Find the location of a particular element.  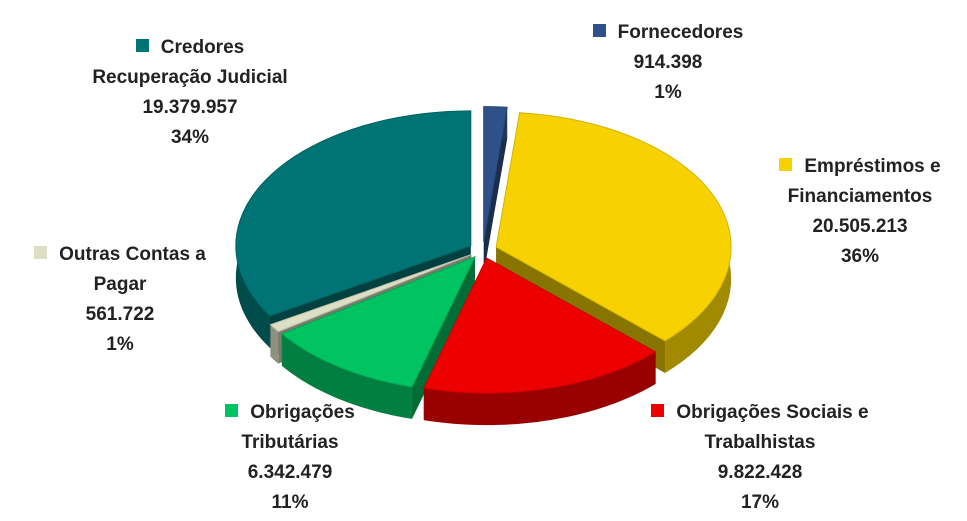

value-label: 6.342.479 is located at coordinates (290, 472).